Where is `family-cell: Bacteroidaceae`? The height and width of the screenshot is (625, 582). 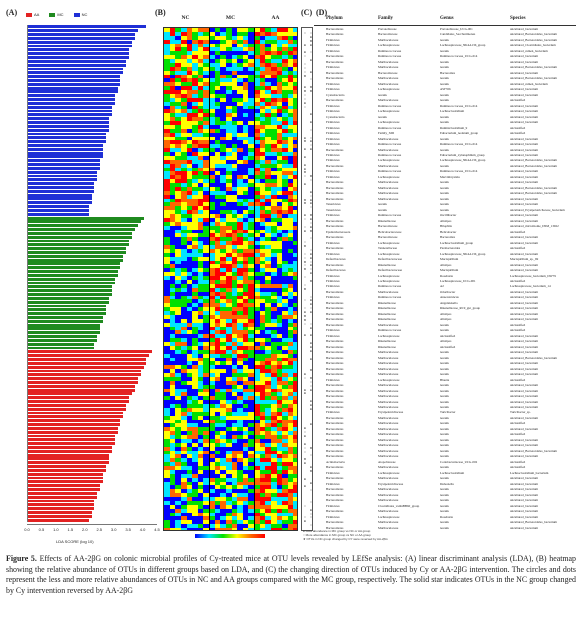
family-cell: Bacteroidaceae is located at coordinates (388, 34).